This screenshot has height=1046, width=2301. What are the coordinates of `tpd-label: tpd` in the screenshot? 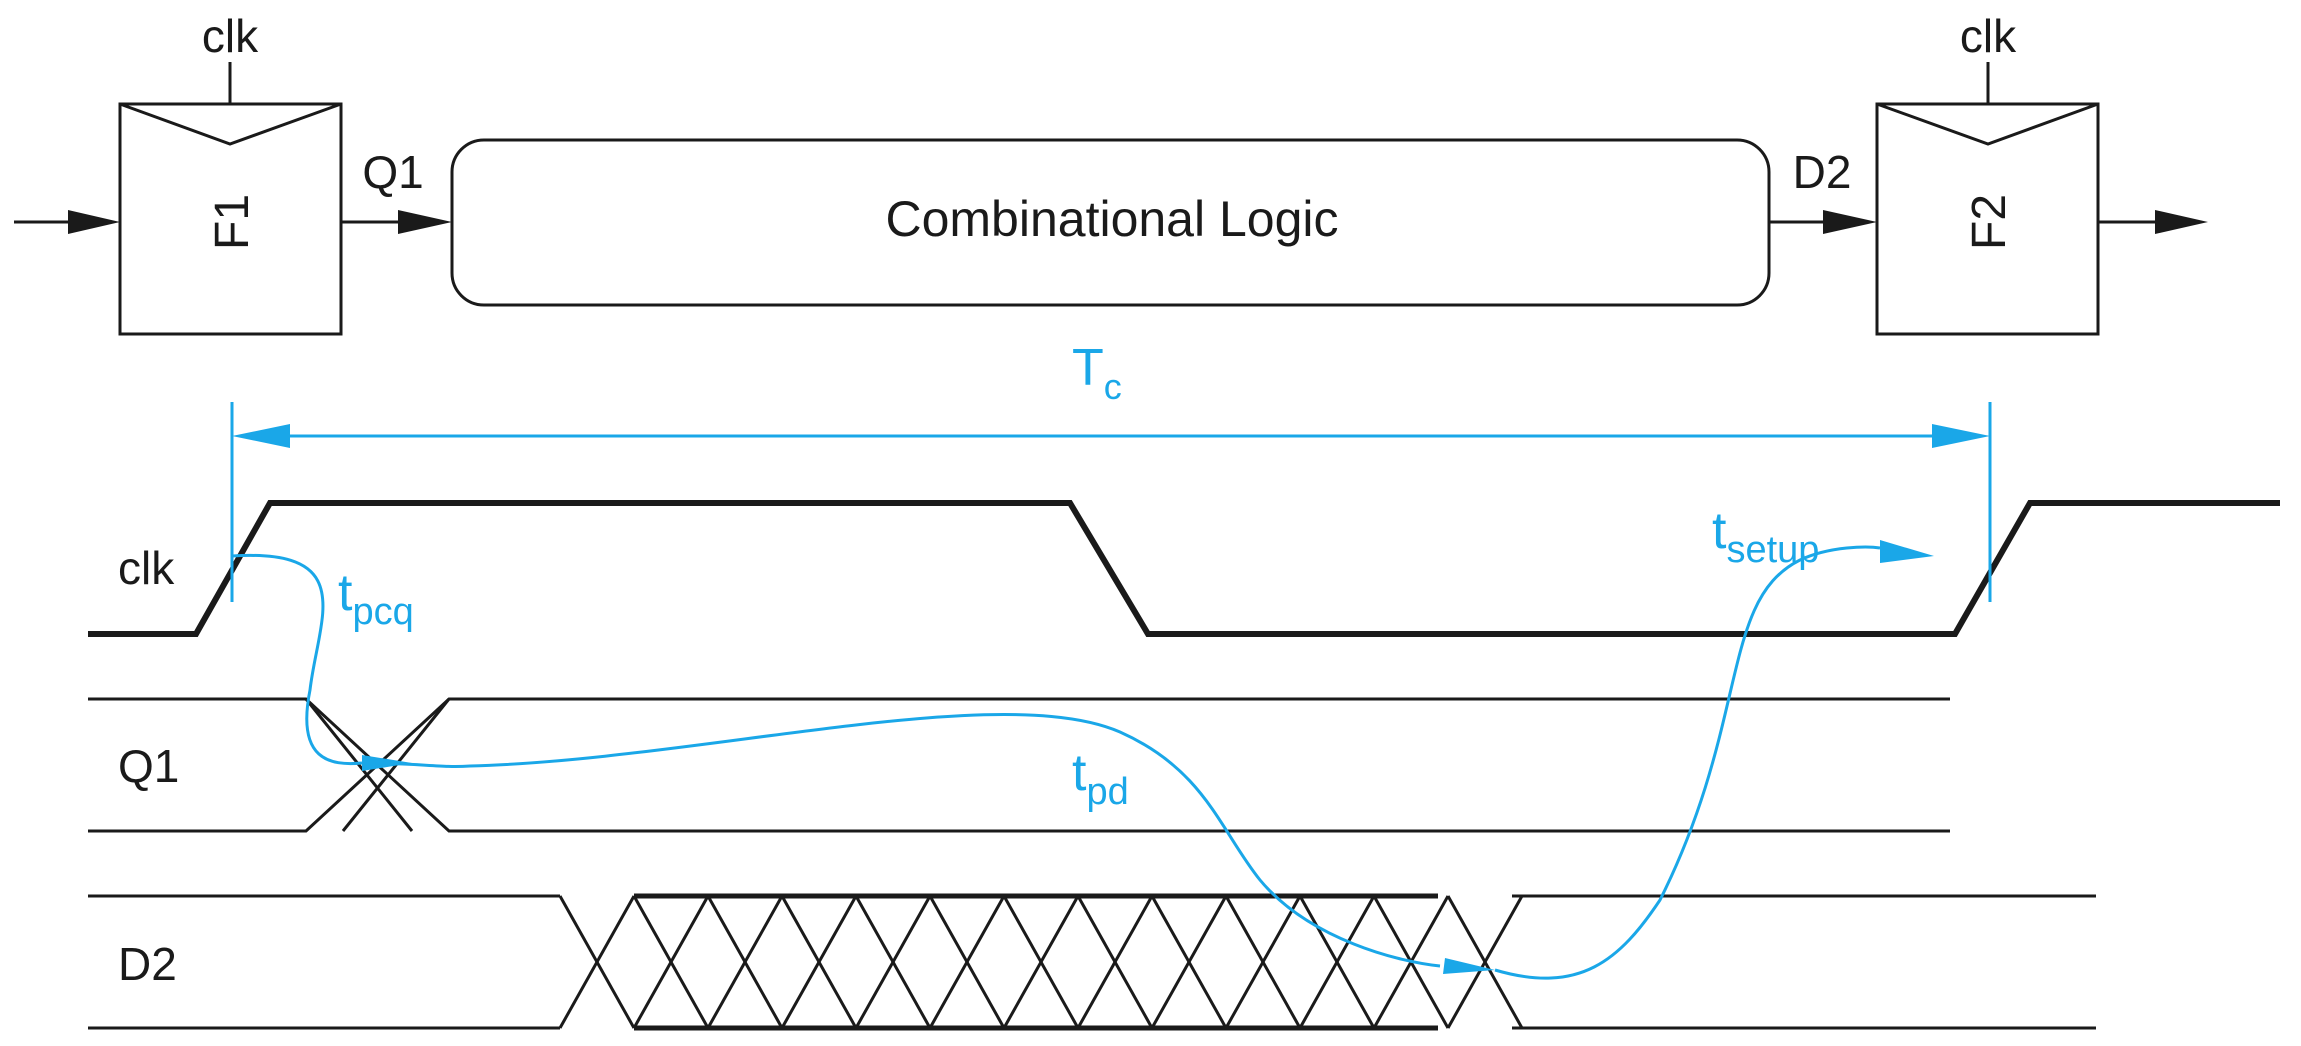 It's located at (1100, 778).